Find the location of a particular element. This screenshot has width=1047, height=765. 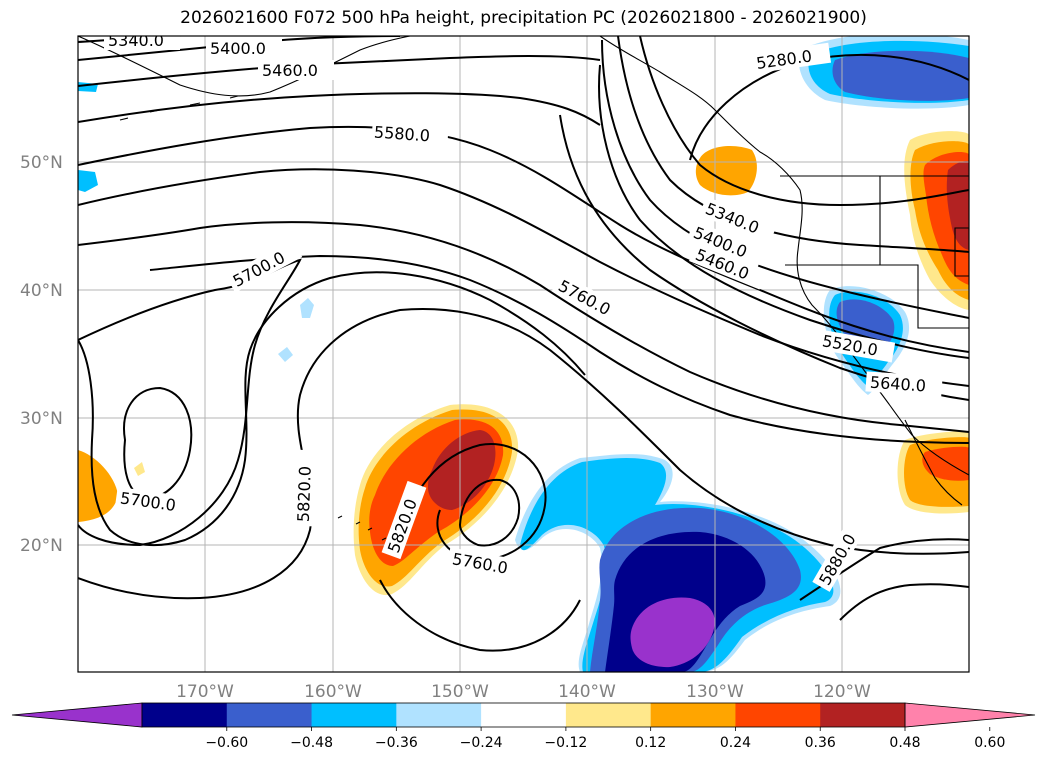

colorbar-tick-label: 0.24 is located at coordinates (735, 743).